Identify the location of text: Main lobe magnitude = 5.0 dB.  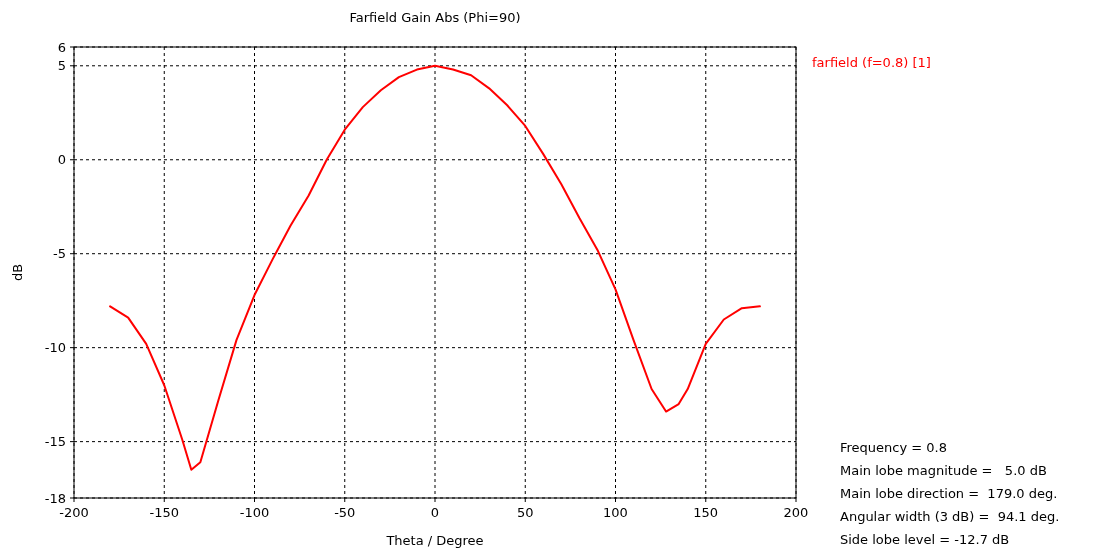
(943, 470).